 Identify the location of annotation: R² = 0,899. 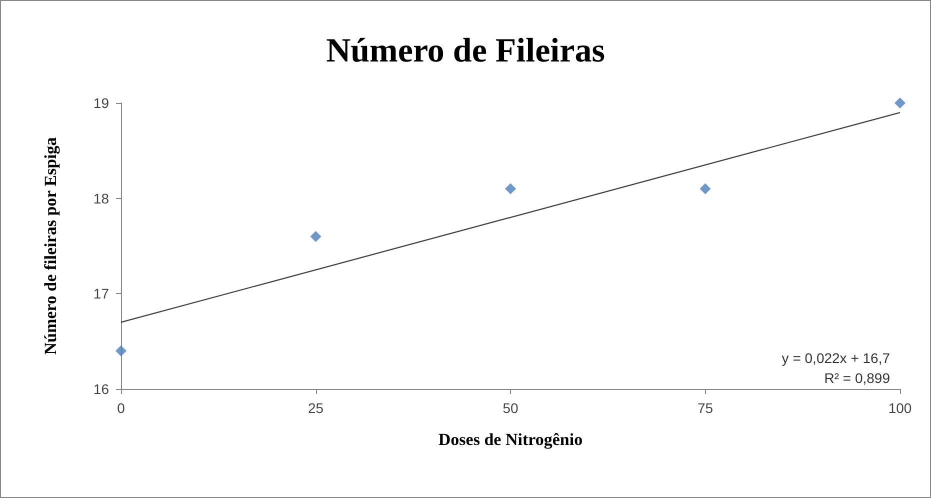
(857, 378).